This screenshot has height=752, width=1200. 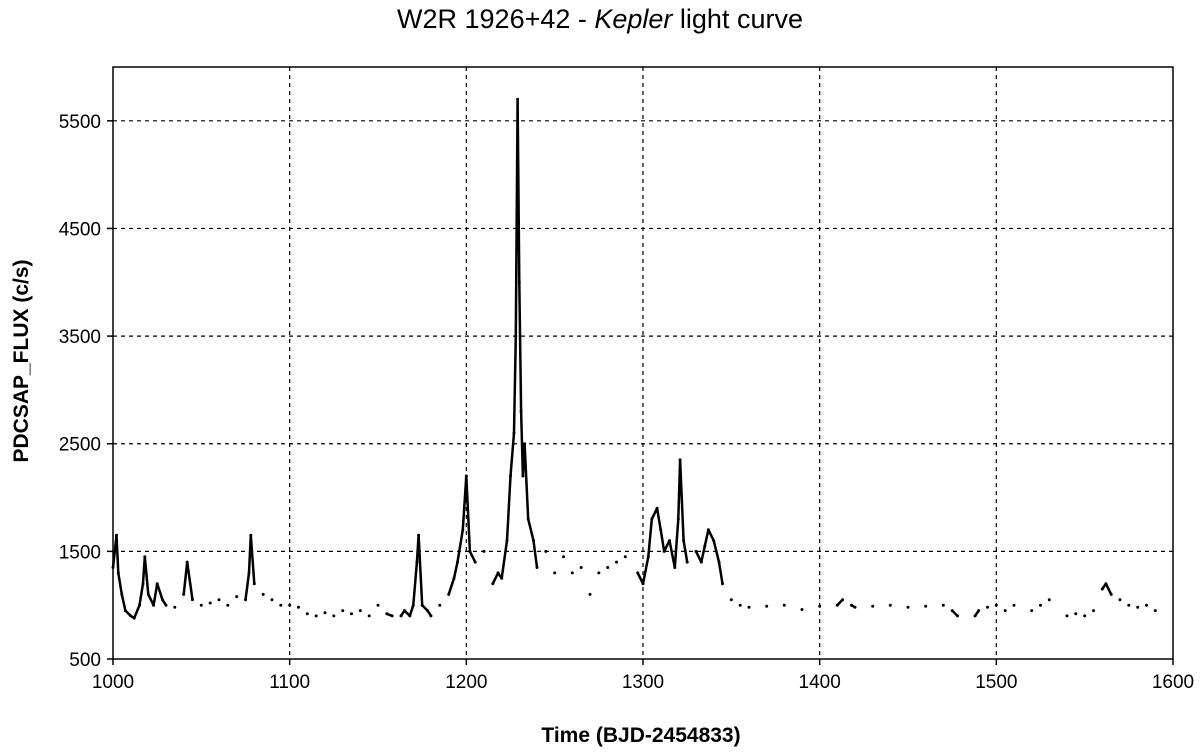 What do you see at coordinates (737, 19) in the screenshot?
I see `chart-title-suffix: light curve` at bounding box center [737, 19].